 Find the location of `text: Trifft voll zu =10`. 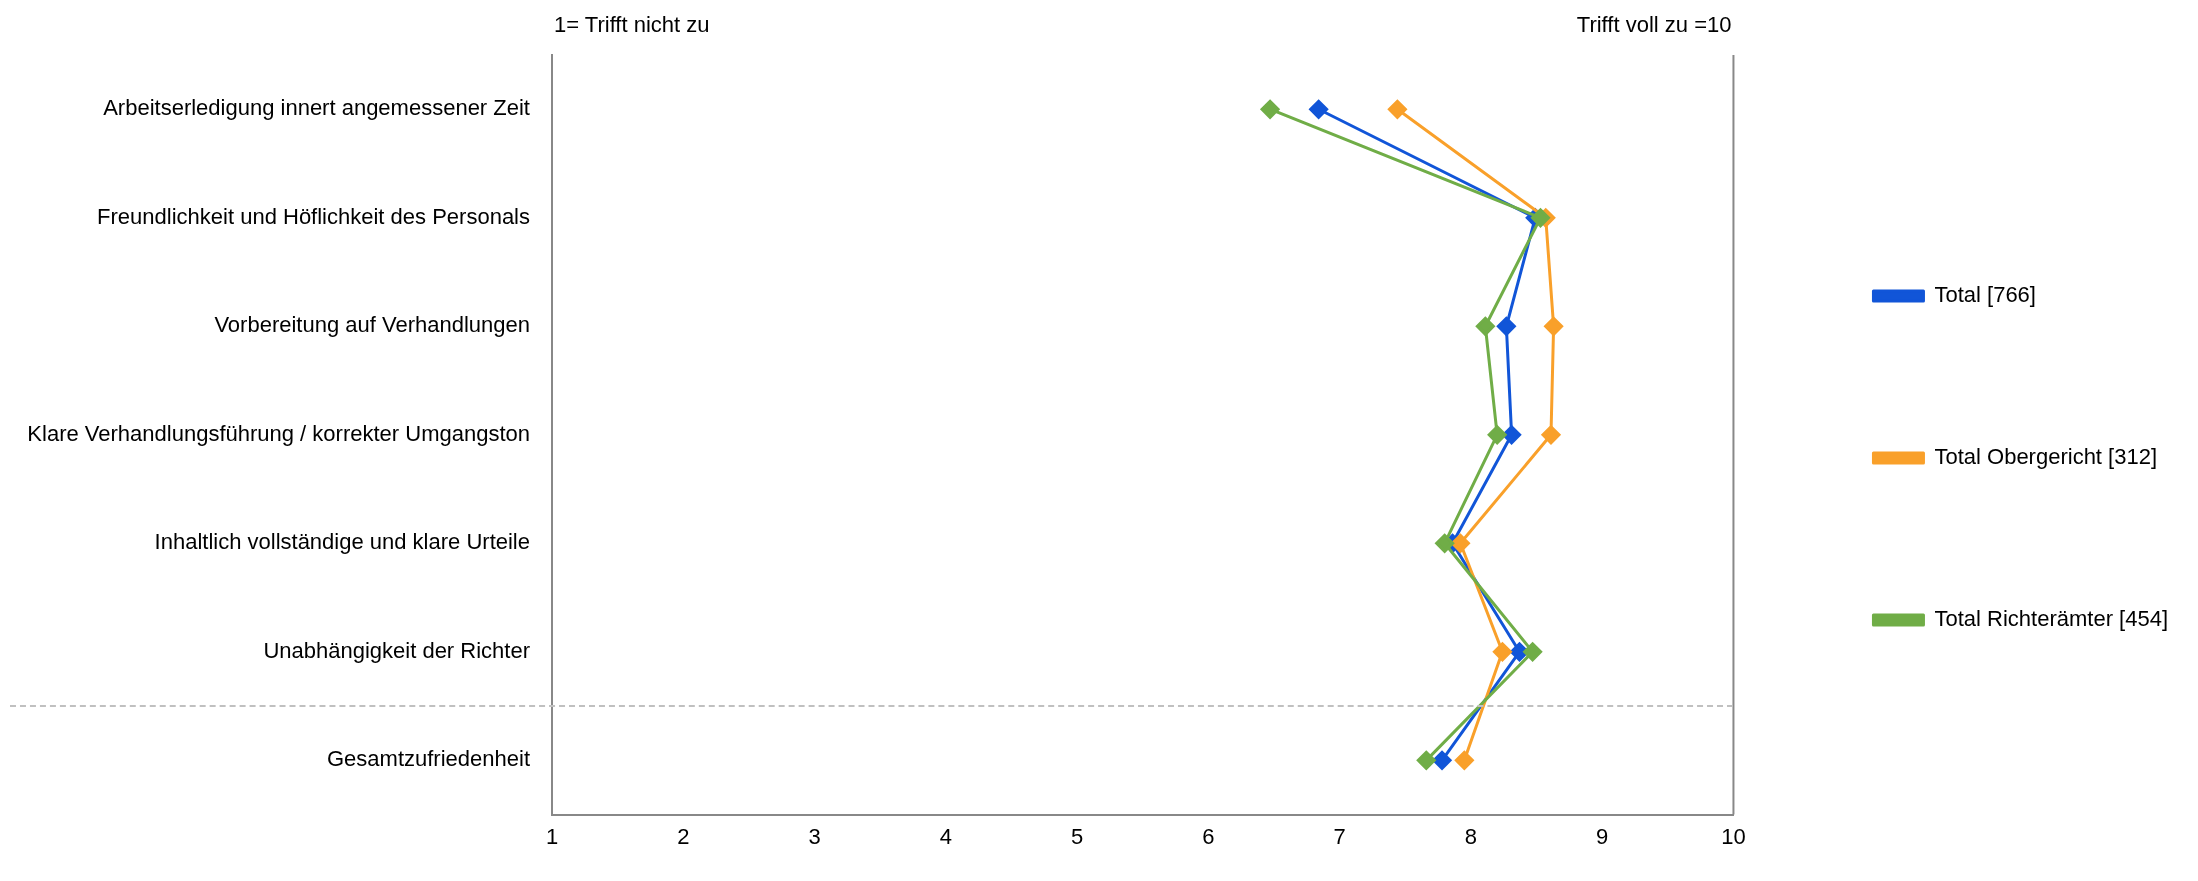

text: Trifft voll zu =10 is located at coordinates (1654, 25).